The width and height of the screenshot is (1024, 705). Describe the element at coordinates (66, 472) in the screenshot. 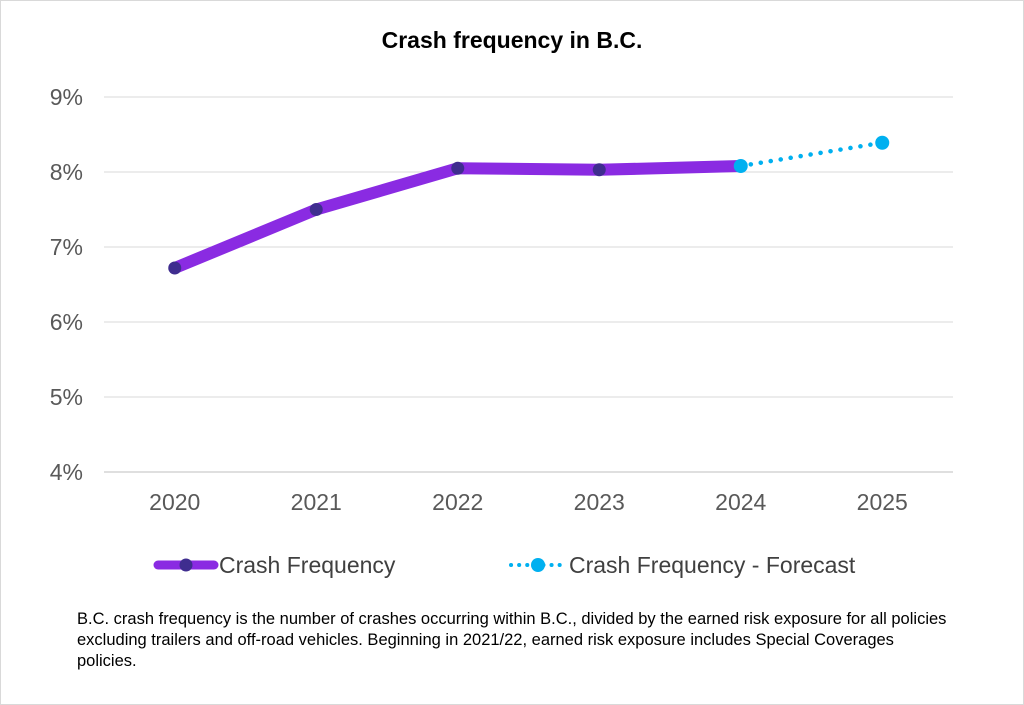

I see `y-tick-label: 4%` at that location.